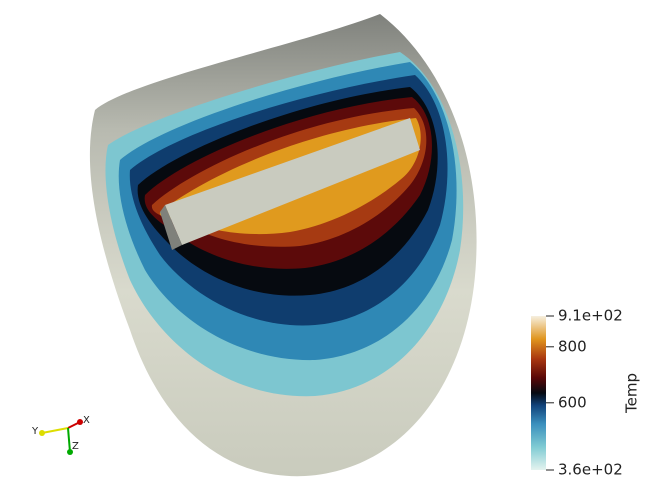 This screenshot has height=486, width=646. What do you see at coordinates (590, 316) in the screenshot?
I see `legend-tick-label: 9.1e+02` at bounding box center [590, 316].